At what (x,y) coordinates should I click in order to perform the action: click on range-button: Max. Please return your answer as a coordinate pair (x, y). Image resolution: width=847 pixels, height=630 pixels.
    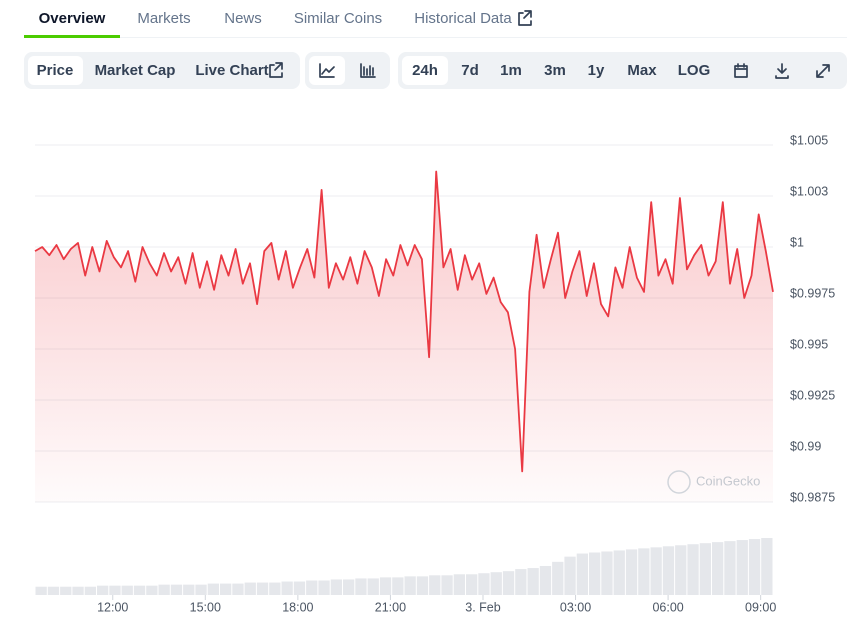
    Looking at the image, I should click on (642, 70).